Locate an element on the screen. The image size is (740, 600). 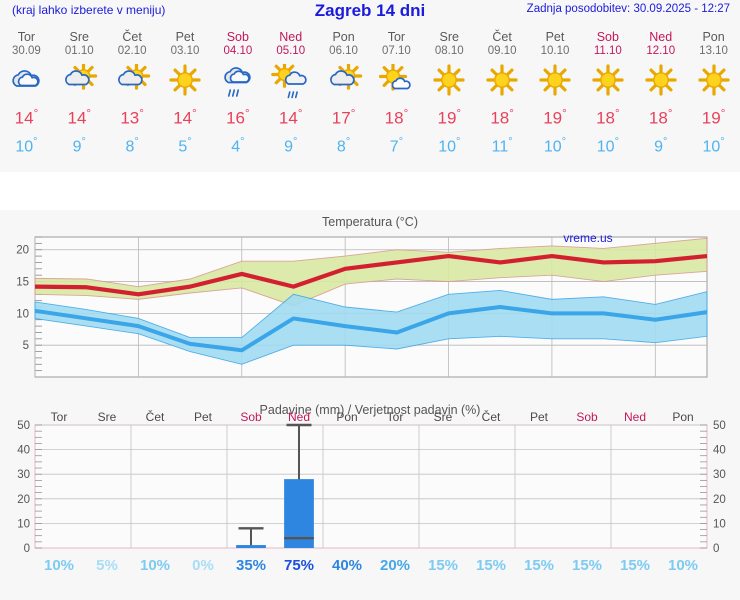
precipitation-day-label: Sre is located at coordinates (443, 417).